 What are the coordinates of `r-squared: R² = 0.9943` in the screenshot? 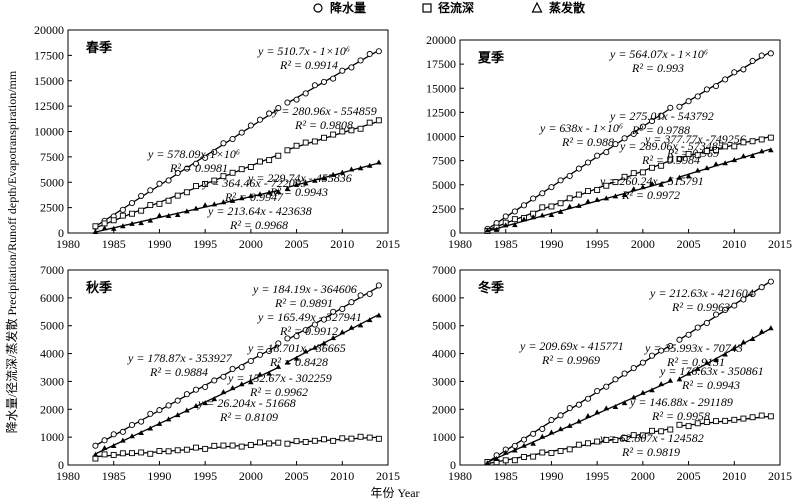 It's located at (298, 192).